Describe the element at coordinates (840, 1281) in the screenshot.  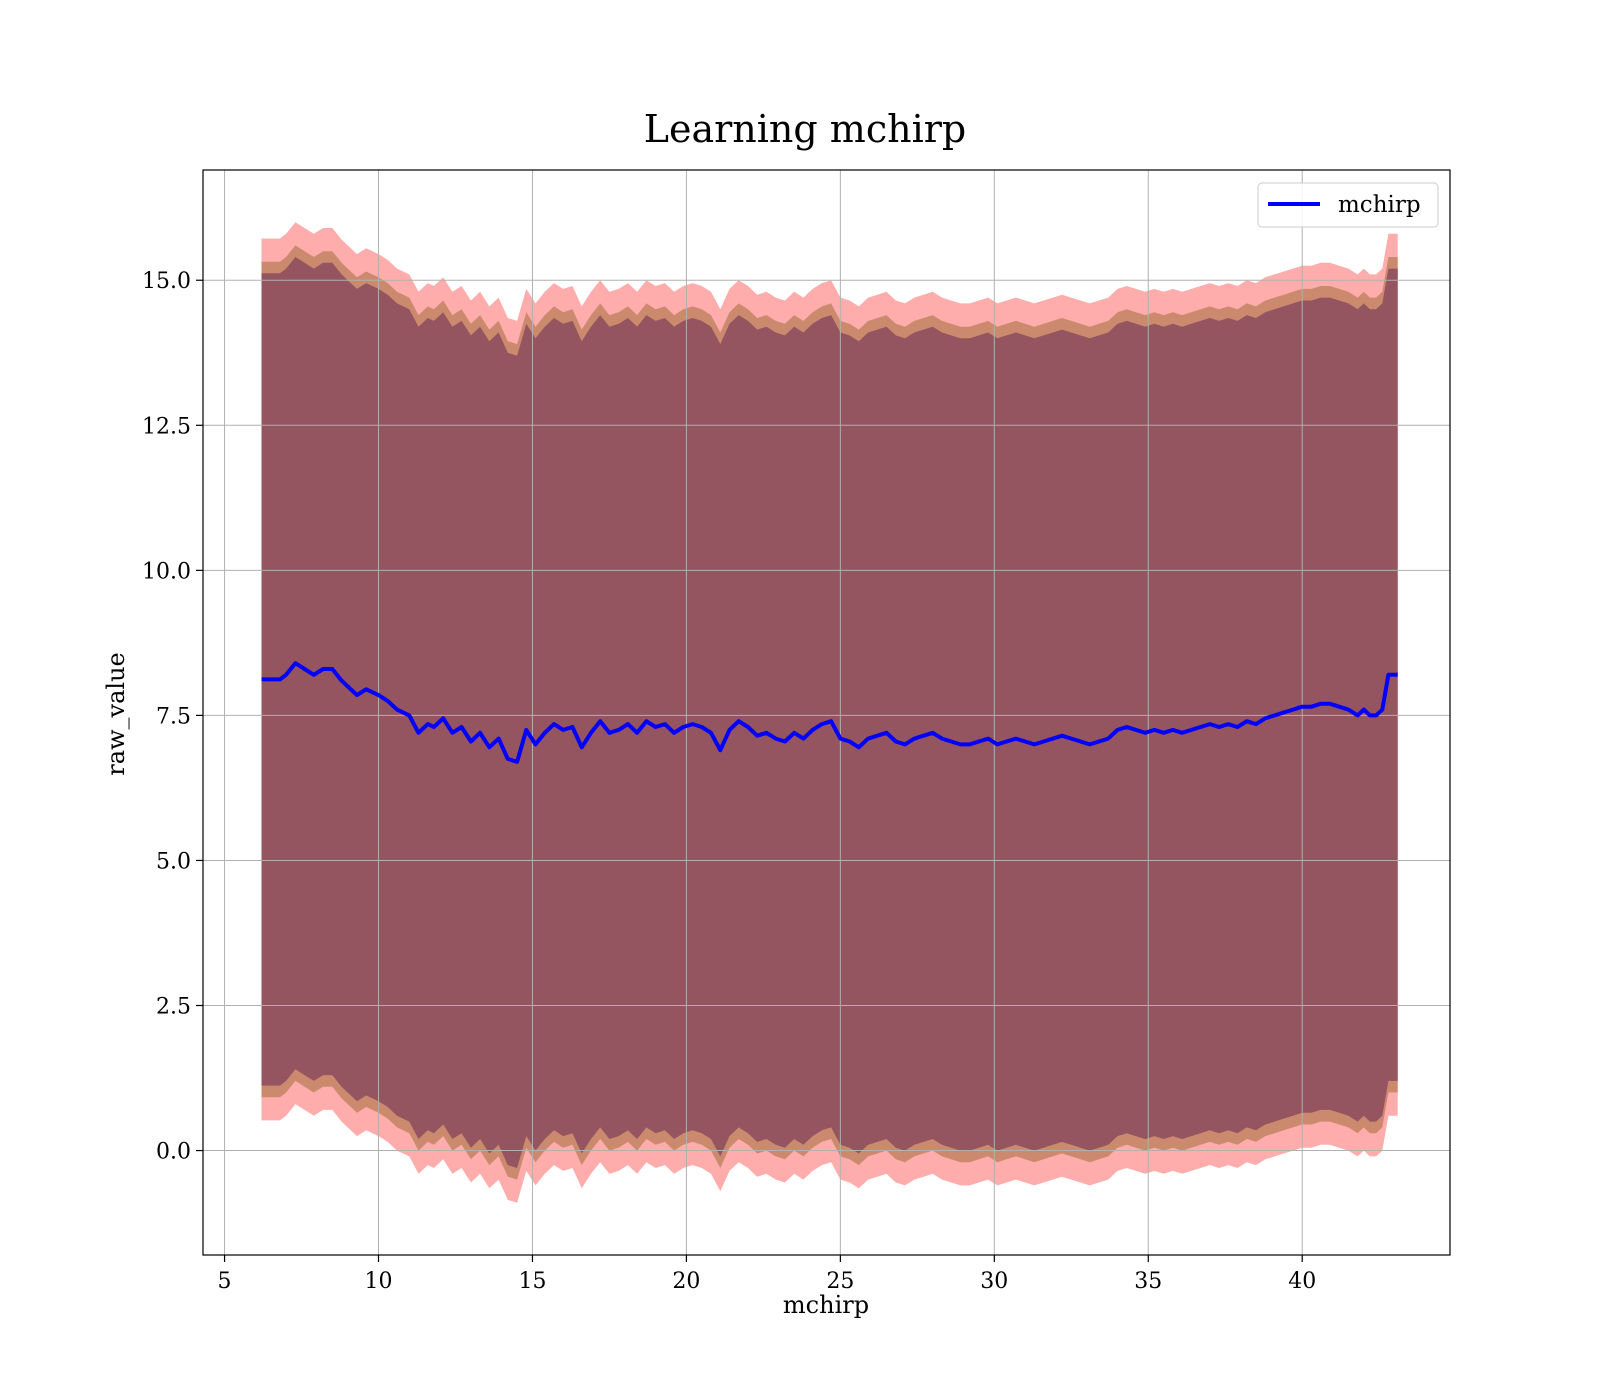
I see `x-tick-label: 25` at that location.